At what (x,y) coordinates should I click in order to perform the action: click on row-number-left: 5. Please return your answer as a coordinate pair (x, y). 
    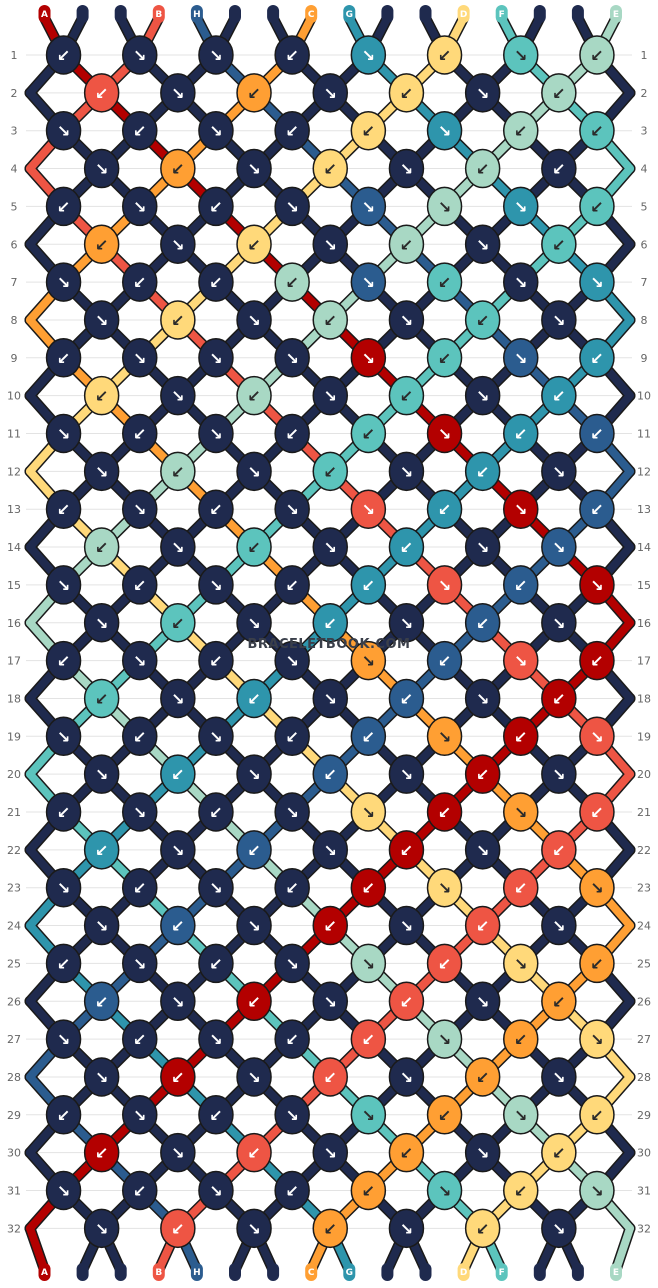
    Looking at the image, I should click on (14, 206).